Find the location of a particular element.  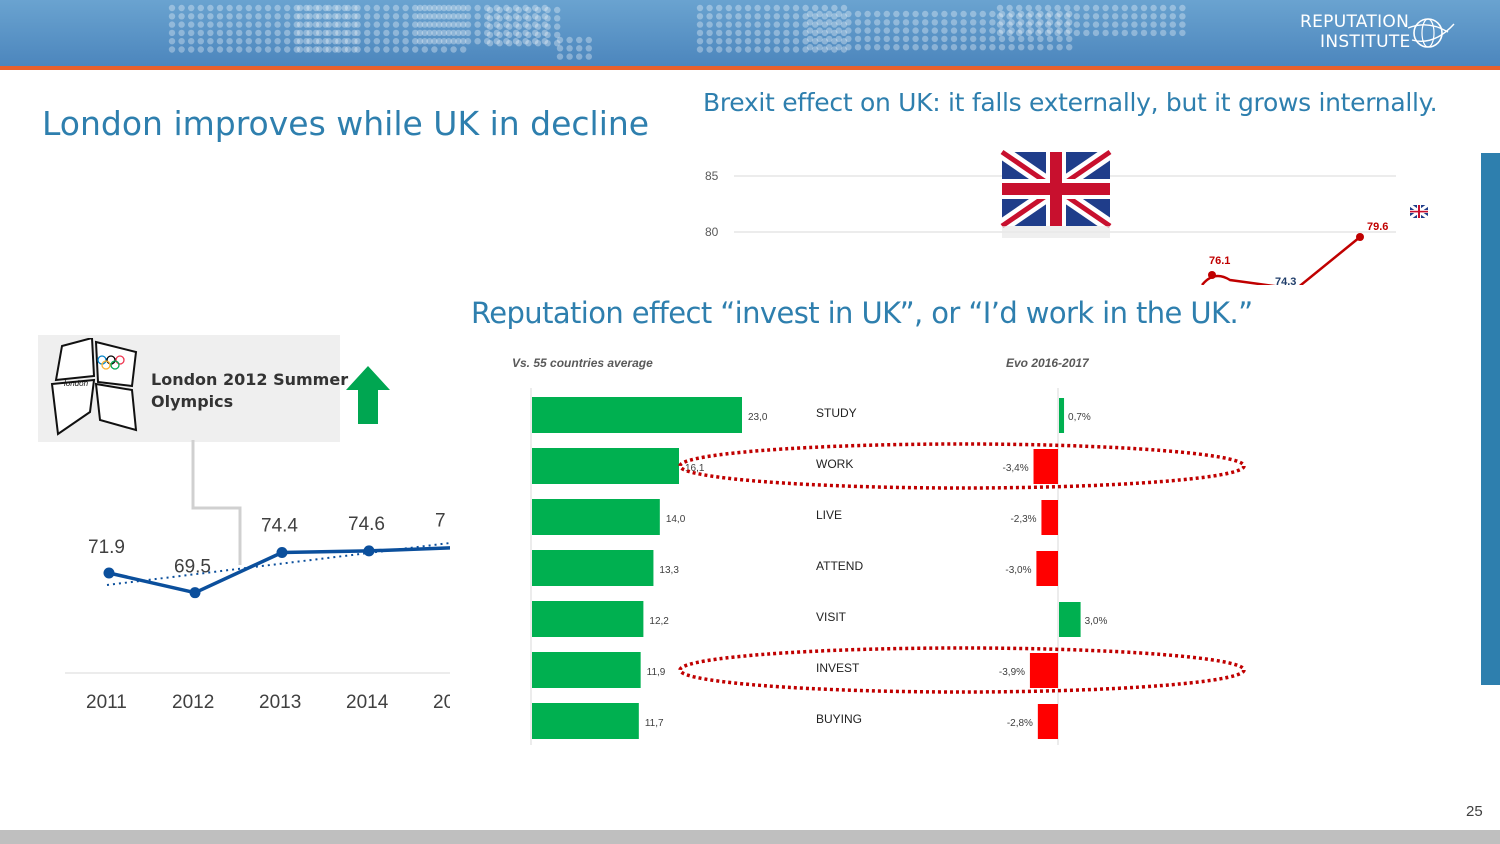

title-backdrop is located at coordinates (965, 310).